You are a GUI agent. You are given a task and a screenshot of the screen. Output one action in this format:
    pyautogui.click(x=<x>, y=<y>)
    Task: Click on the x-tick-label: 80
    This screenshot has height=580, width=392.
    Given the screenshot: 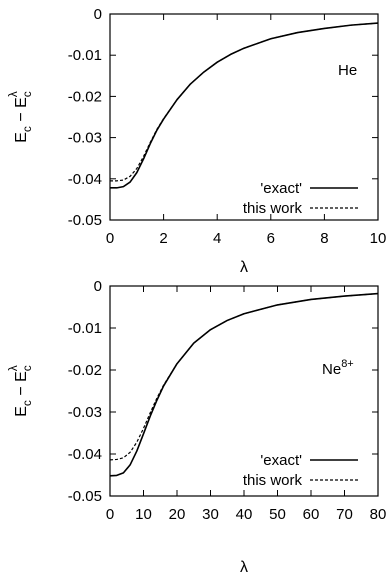 What is the action you would take?
    pyautogui.click(x=378, y=514)
    